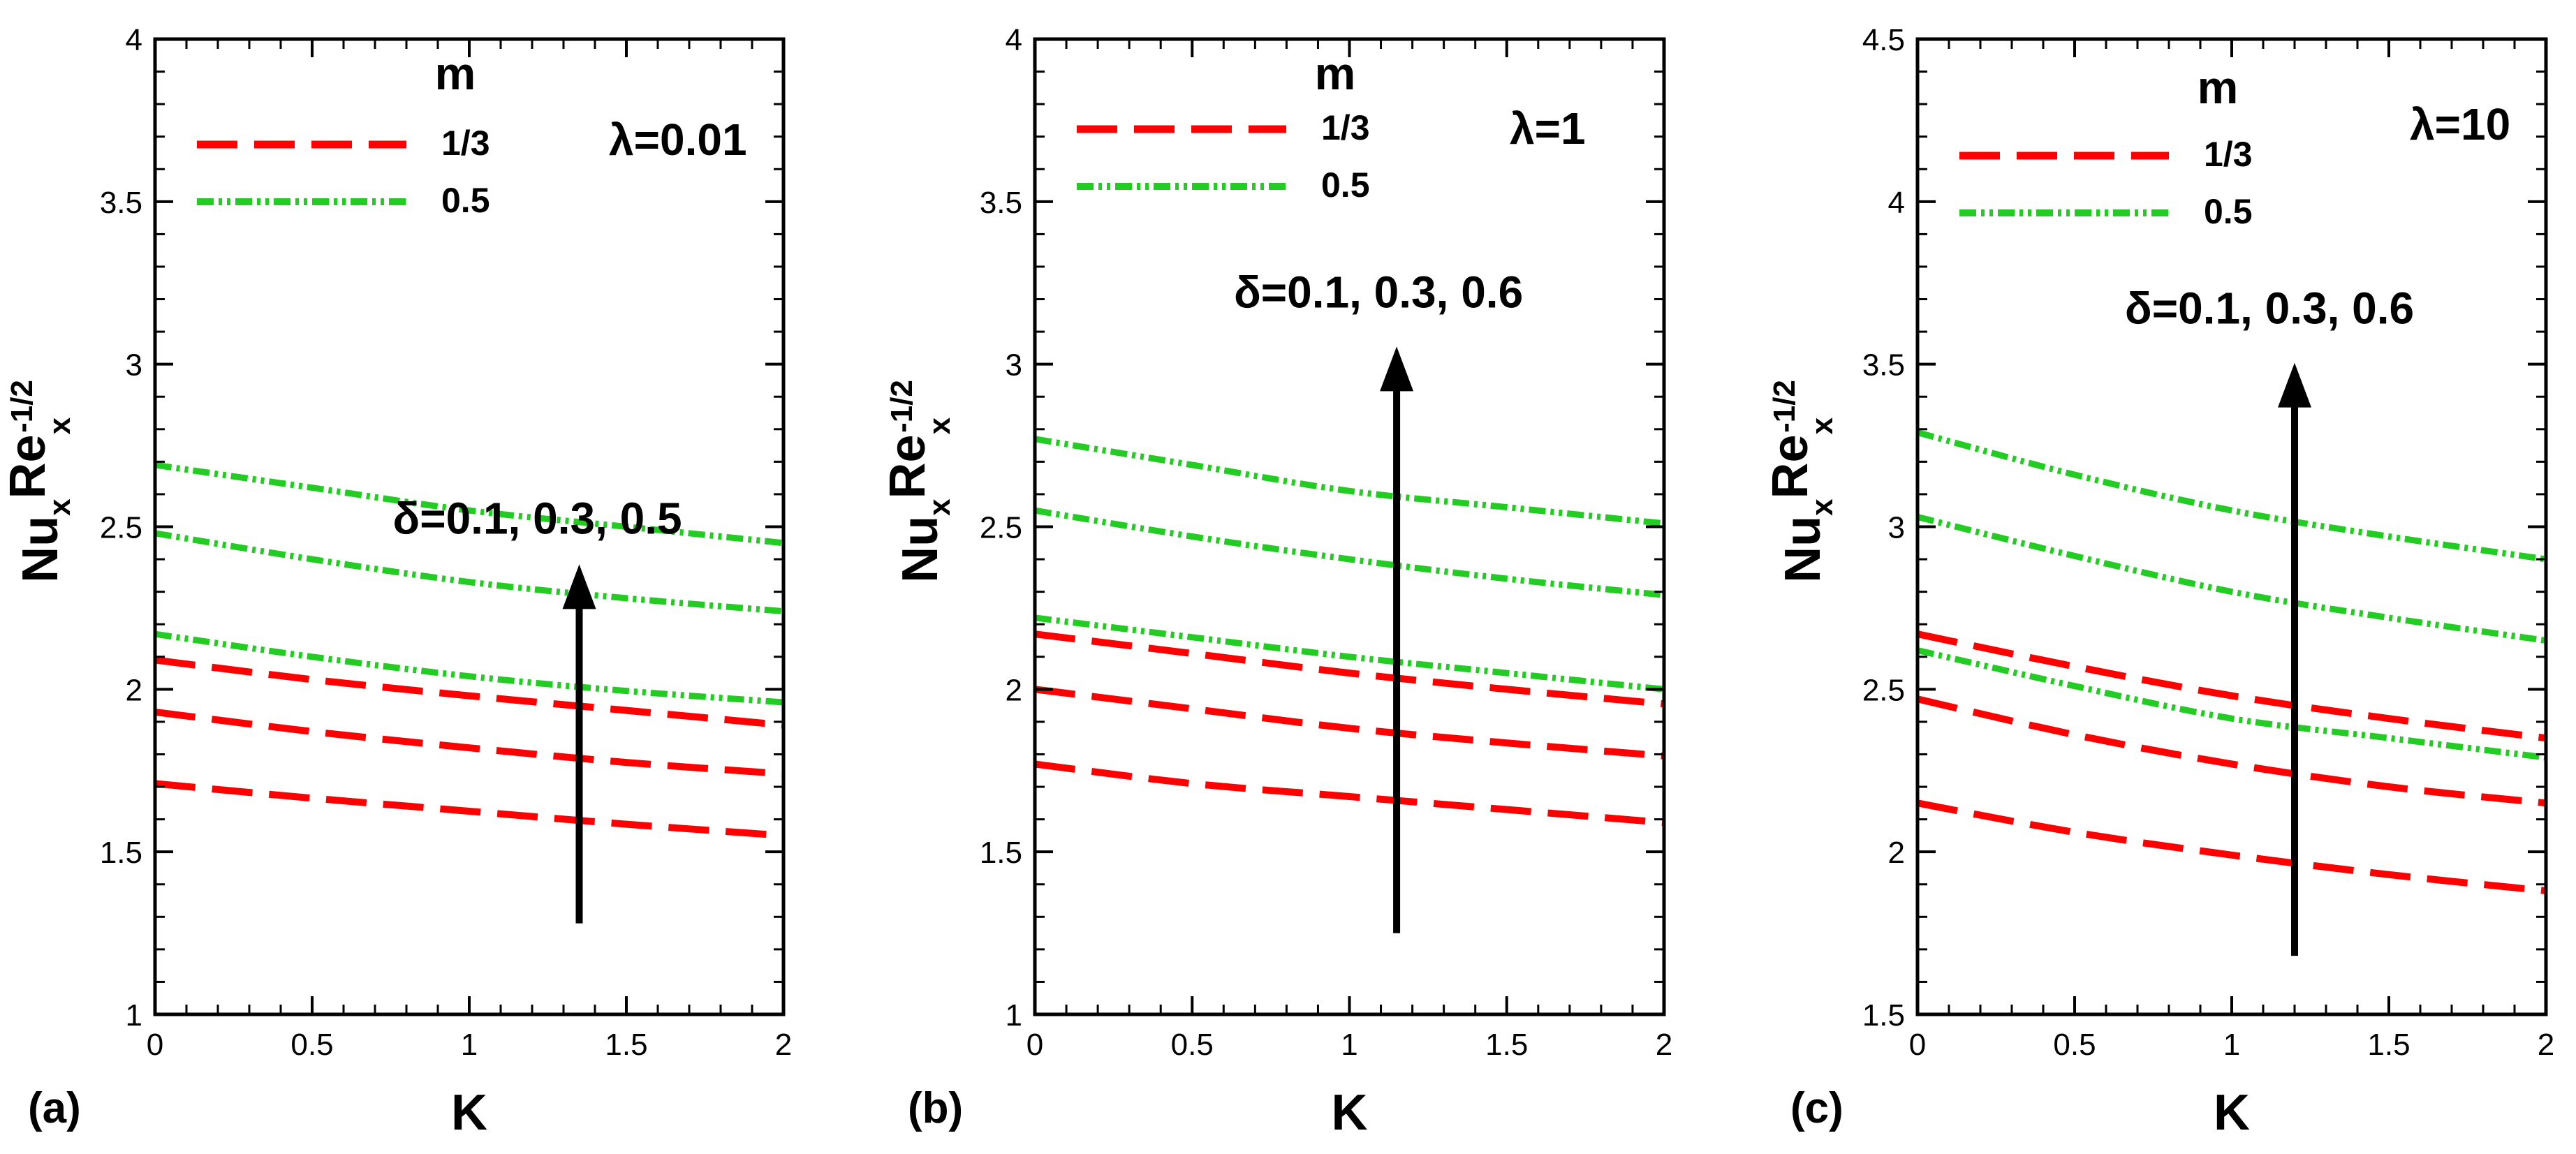 The image size is (2576, 1154). Describe the element at coordinates (1548, 128) in the screenshot. I see `lambda-label: λ=1` at that location.